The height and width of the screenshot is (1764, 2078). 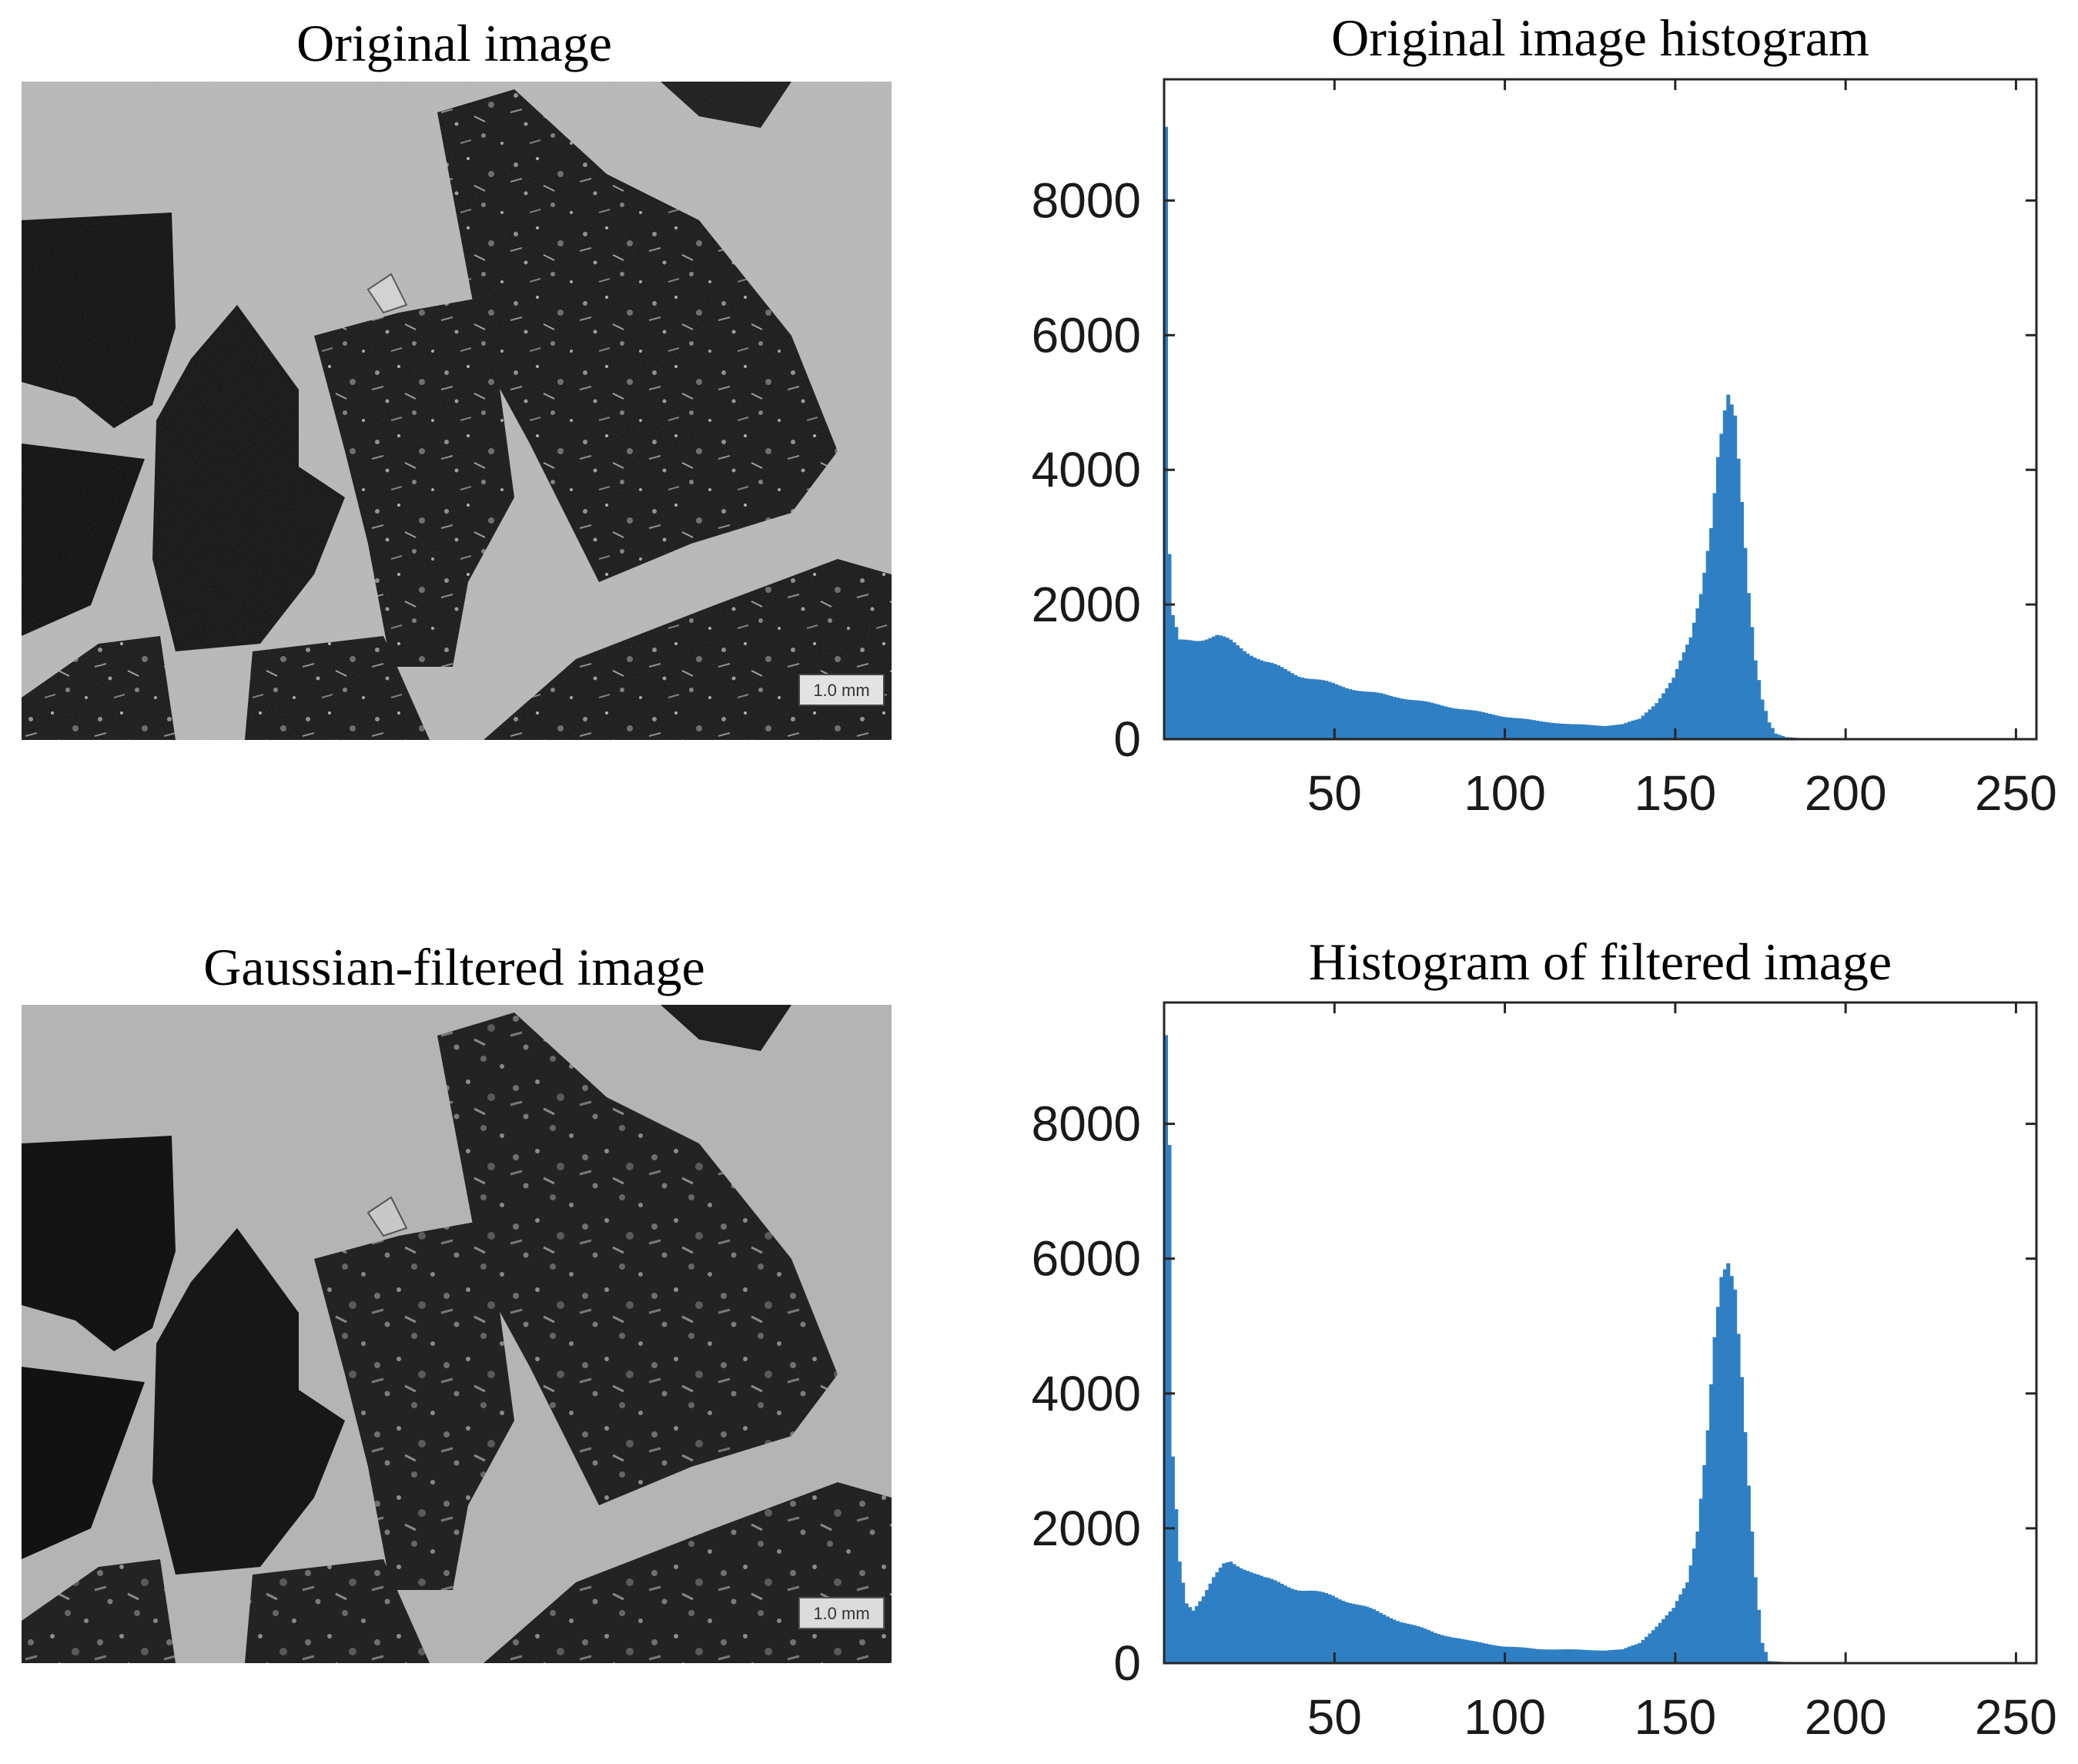 I want to click on y-tick-label: 0, so click(x=1127, y=1663).